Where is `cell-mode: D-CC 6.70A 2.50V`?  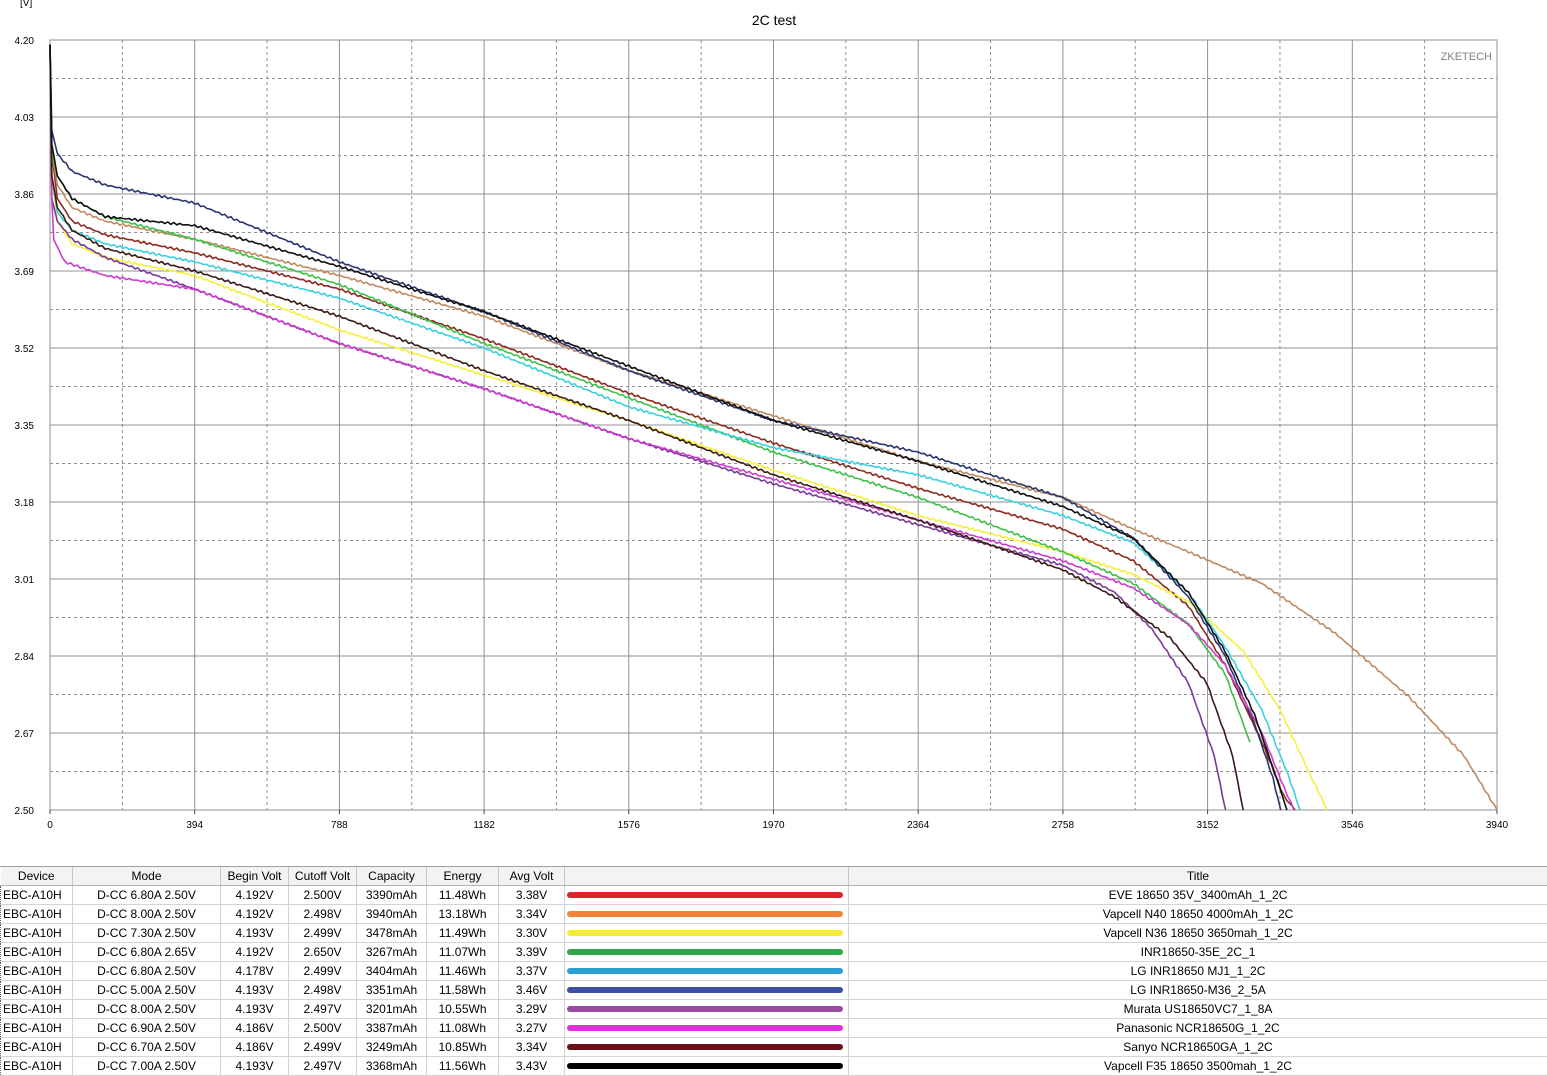
cell-mode: D-CC 6.70A 2.50V is located at coordinates (147, 1047).